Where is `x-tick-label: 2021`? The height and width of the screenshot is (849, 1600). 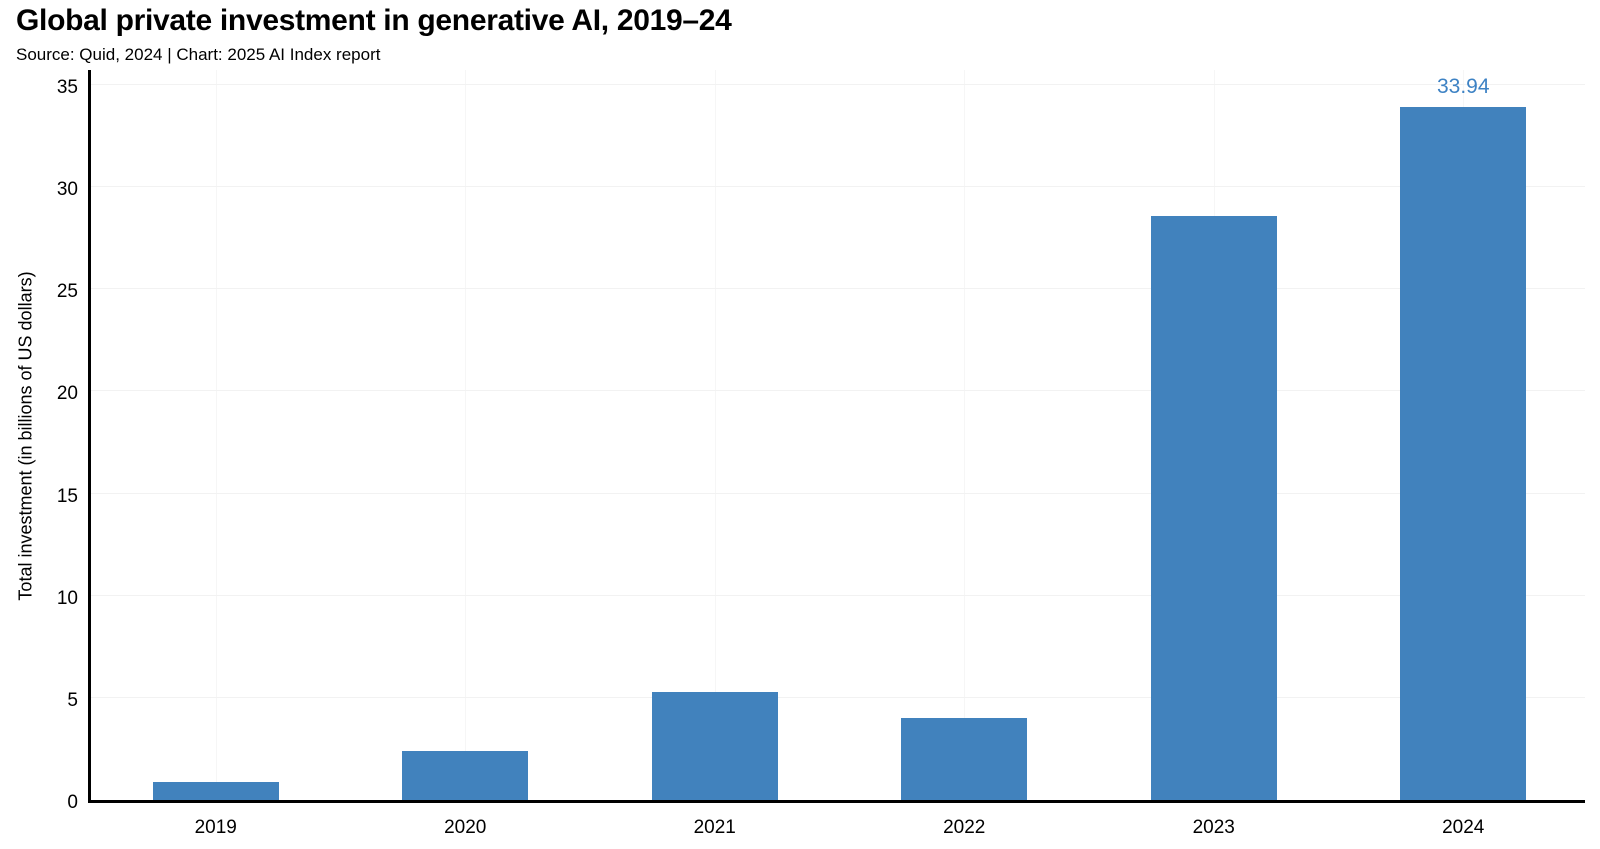 x-tick-label: 2021 is located at coordinates (714, 827).